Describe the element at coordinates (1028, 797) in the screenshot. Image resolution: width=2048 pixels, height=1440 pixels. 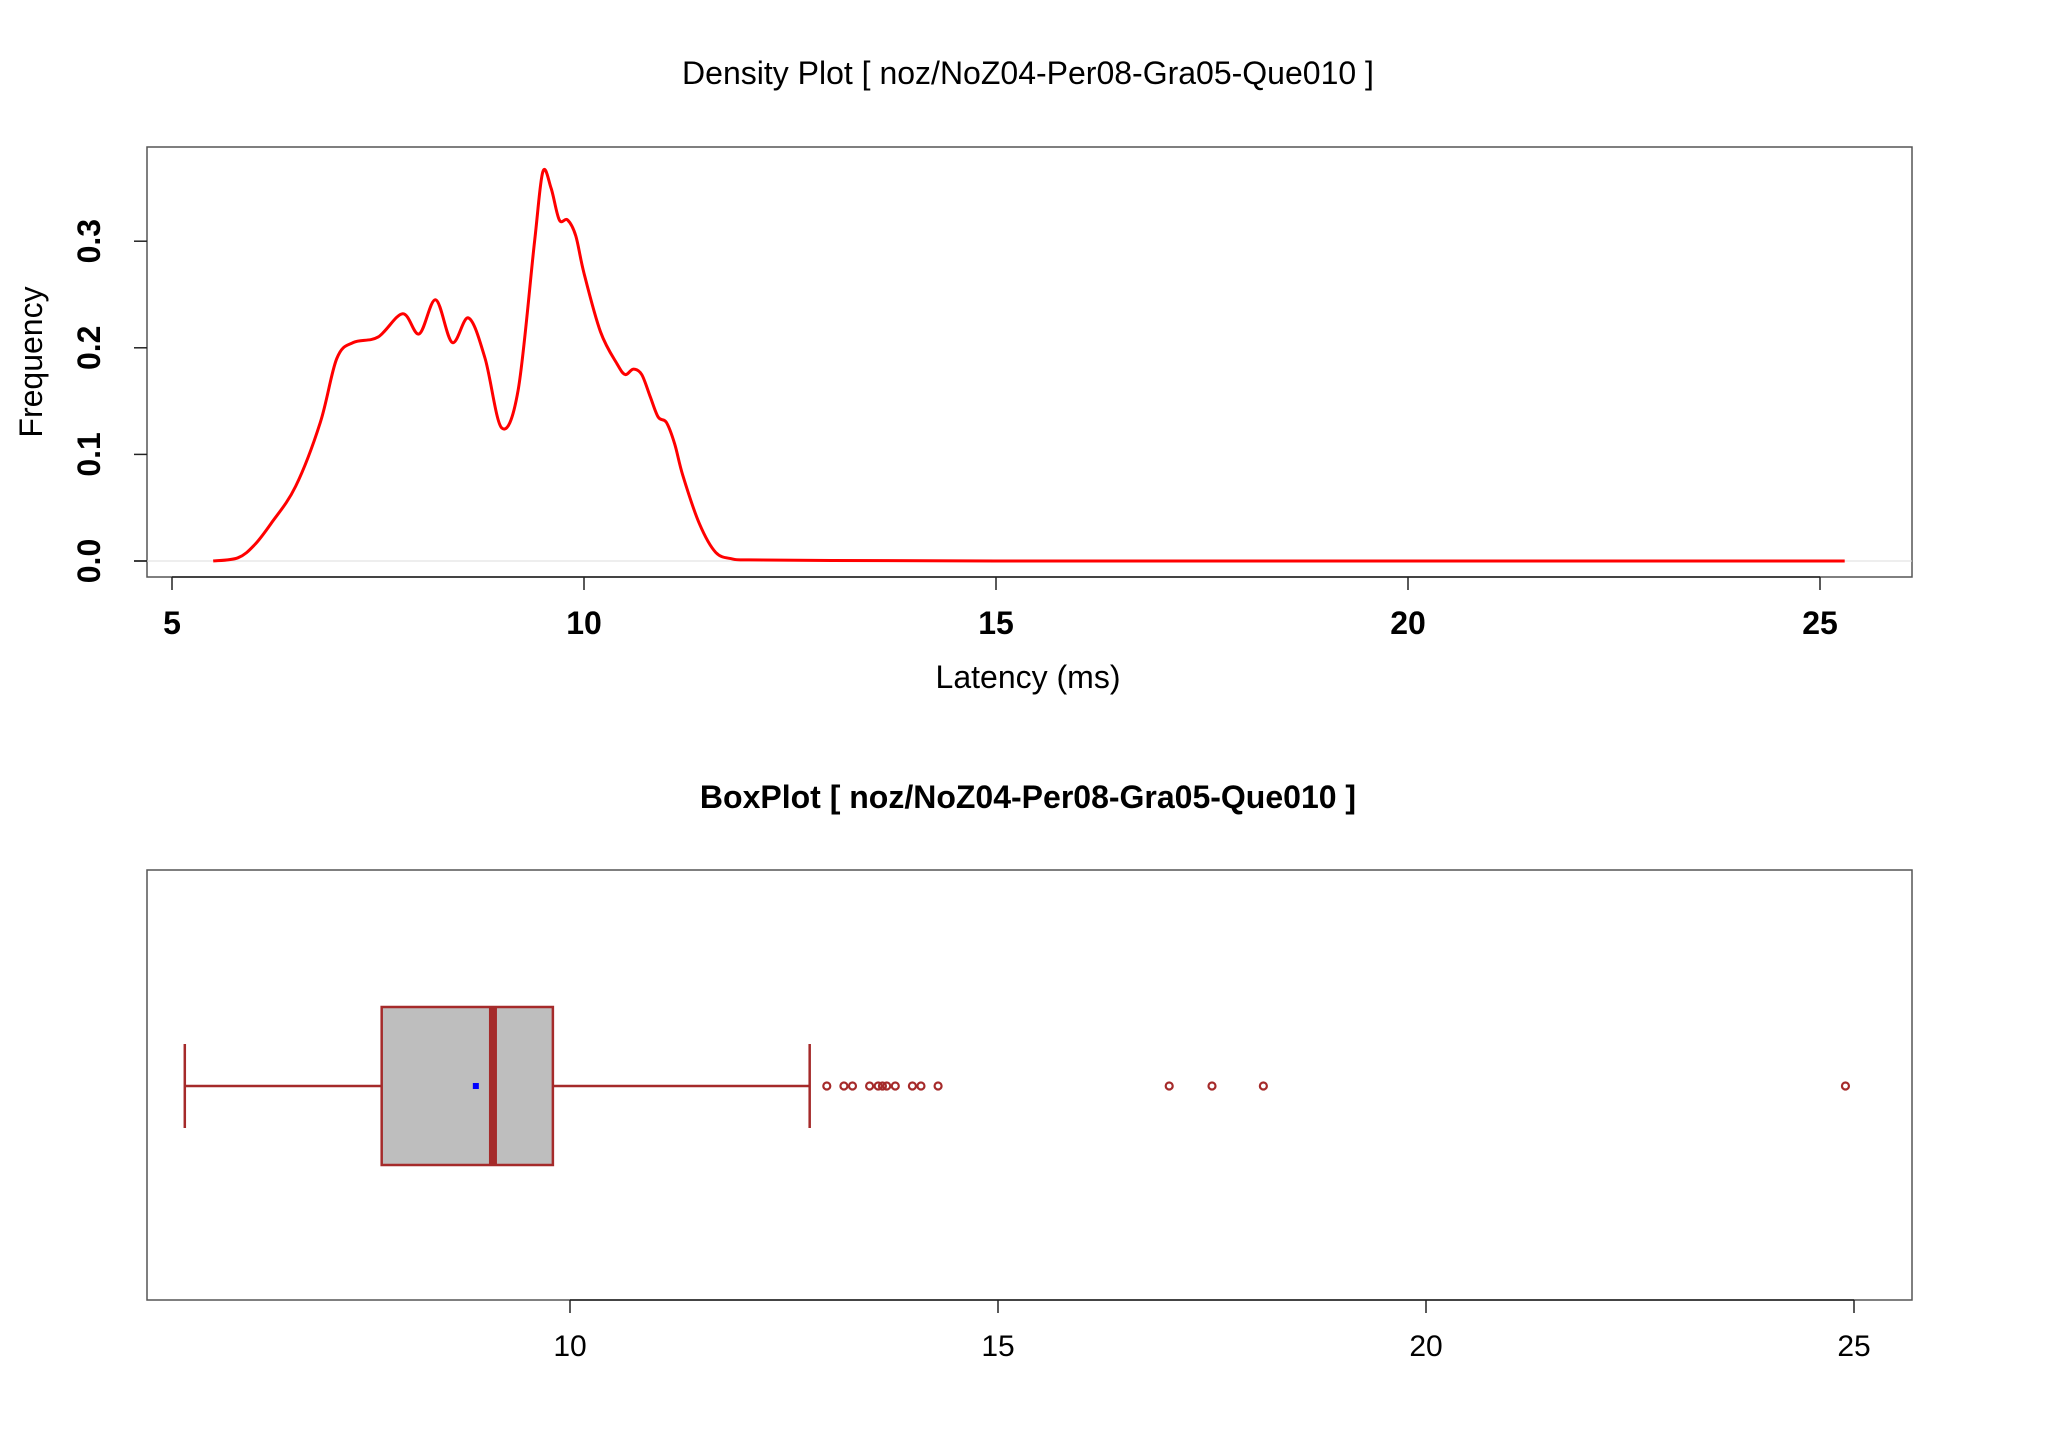
I see `box-plot-title: BoxPlot [ noz/NoZ04-Per08-Gra05-Que010 ]` at that location.